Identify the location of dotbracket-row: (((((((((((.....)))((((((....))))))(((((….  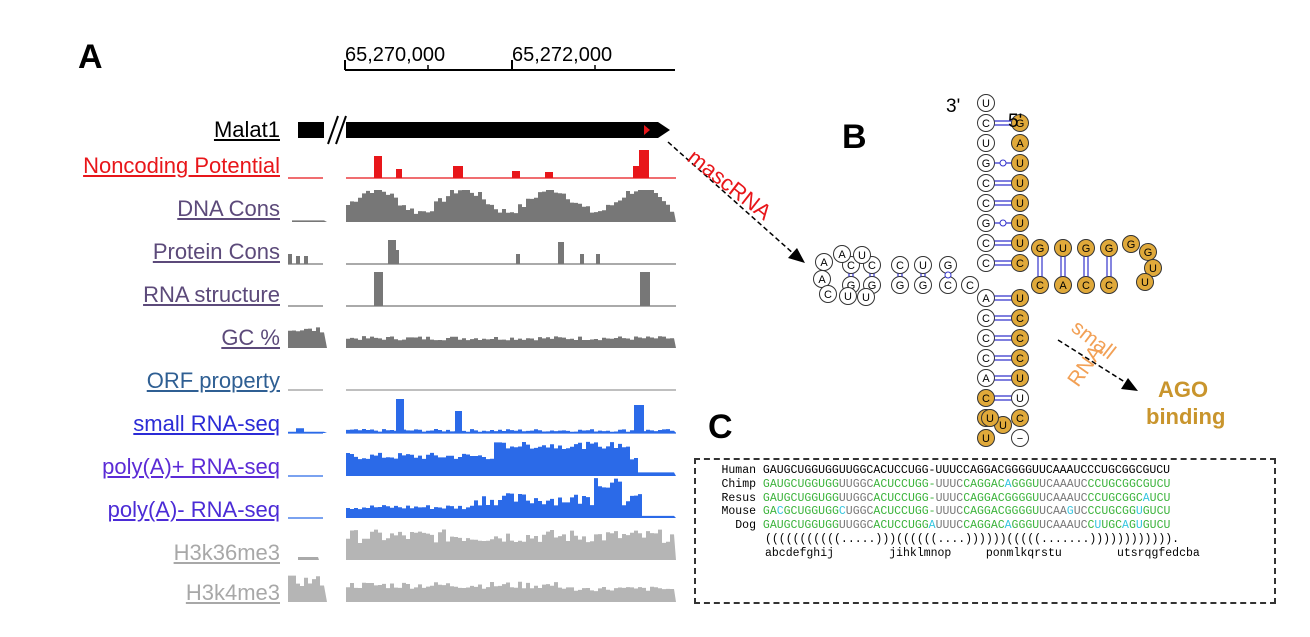
(972, 539).